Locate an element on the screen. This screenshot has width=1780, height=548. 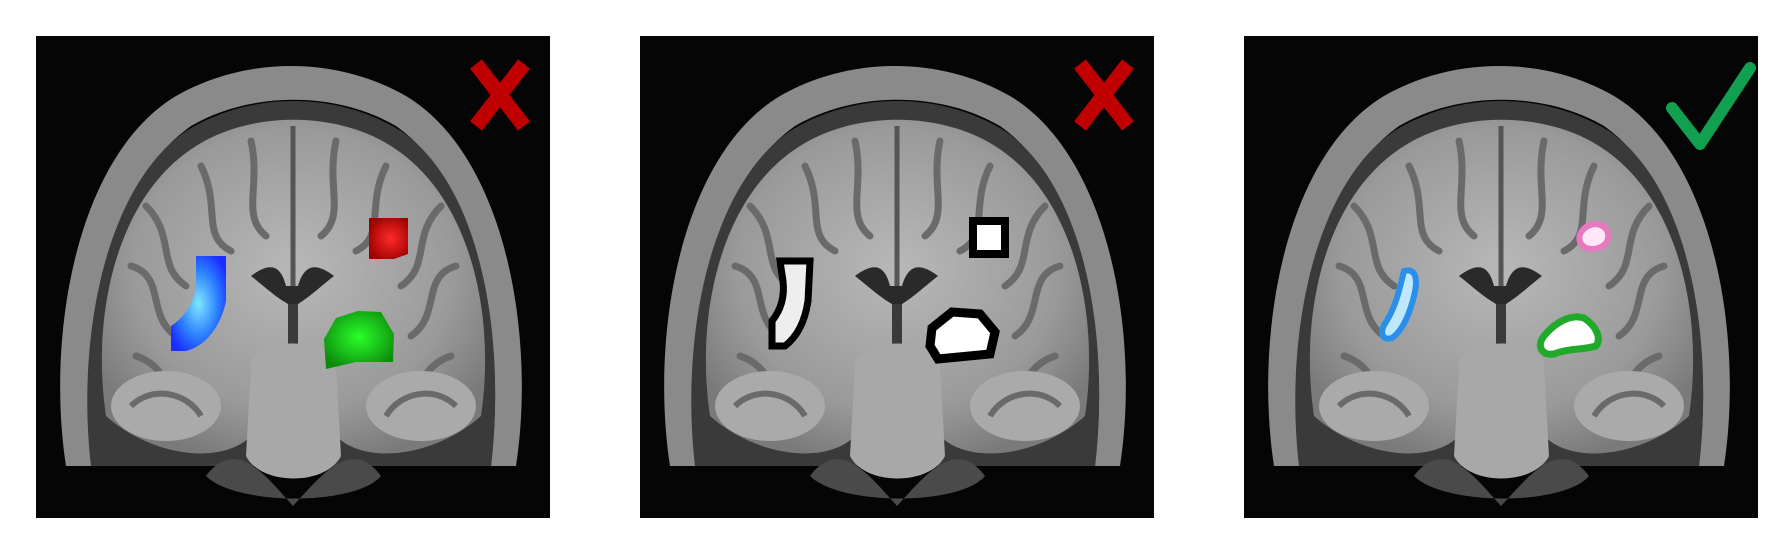
check-icon is located at coordinates (1711, 106).